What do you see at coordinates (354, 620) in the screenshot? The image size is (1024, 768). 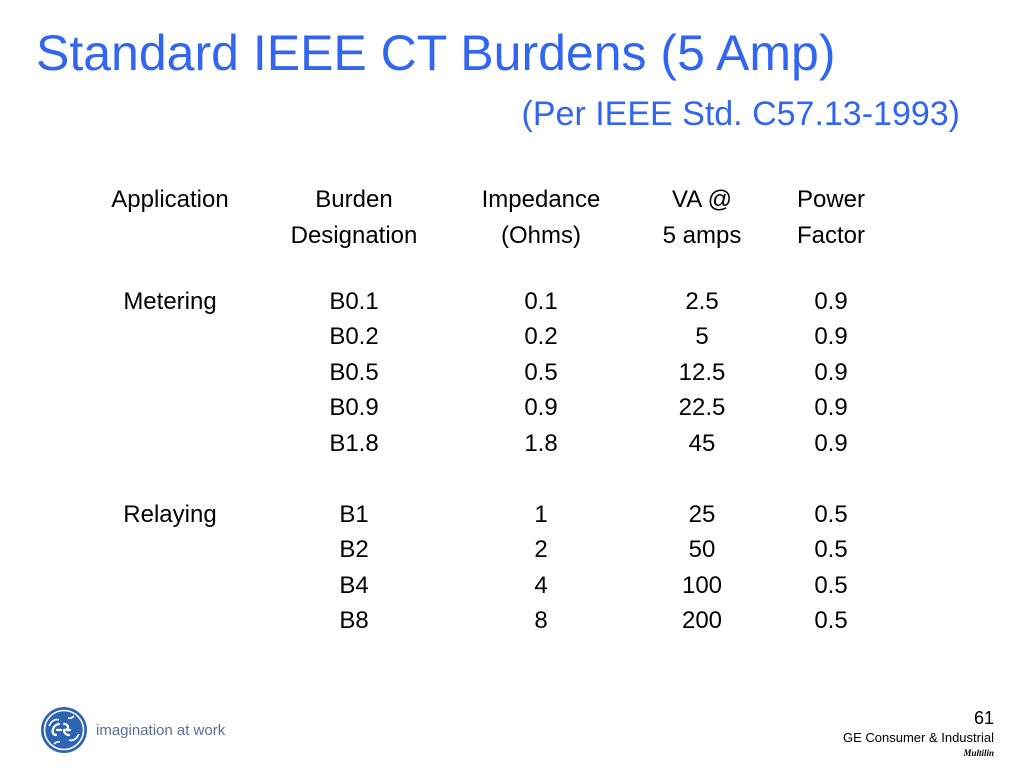 I see `cell-burden-designation: B8` at bounding box center [354, 620].